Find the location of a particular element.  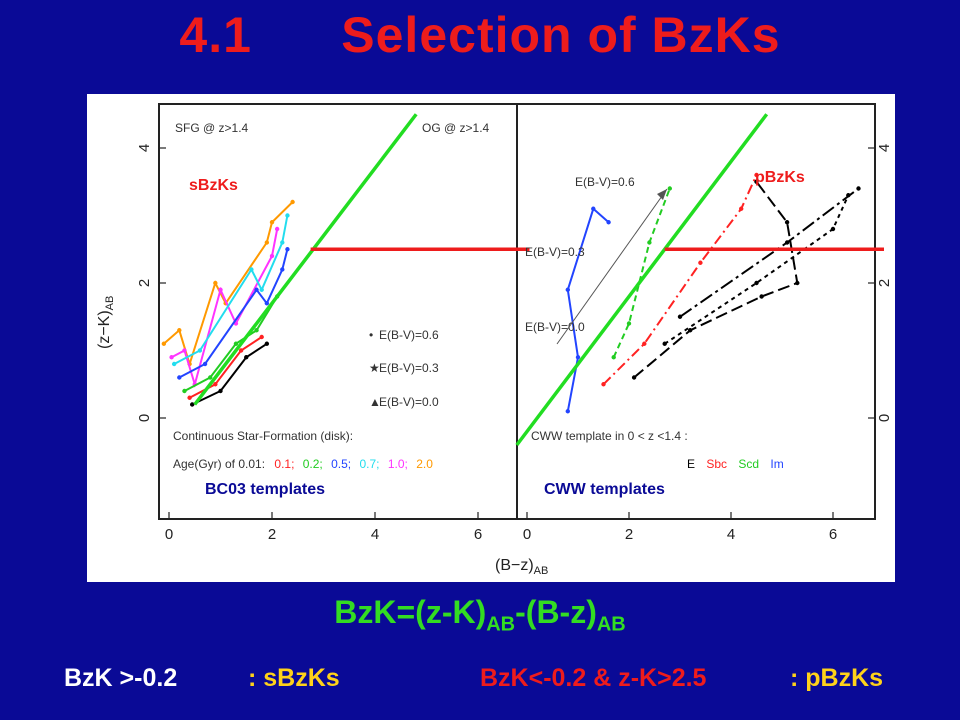

right-ebv-labels: E(B-V)=0.6 E(B-V)=0.3 E(B-V)=0.0 is located at coordinates (580, 254).